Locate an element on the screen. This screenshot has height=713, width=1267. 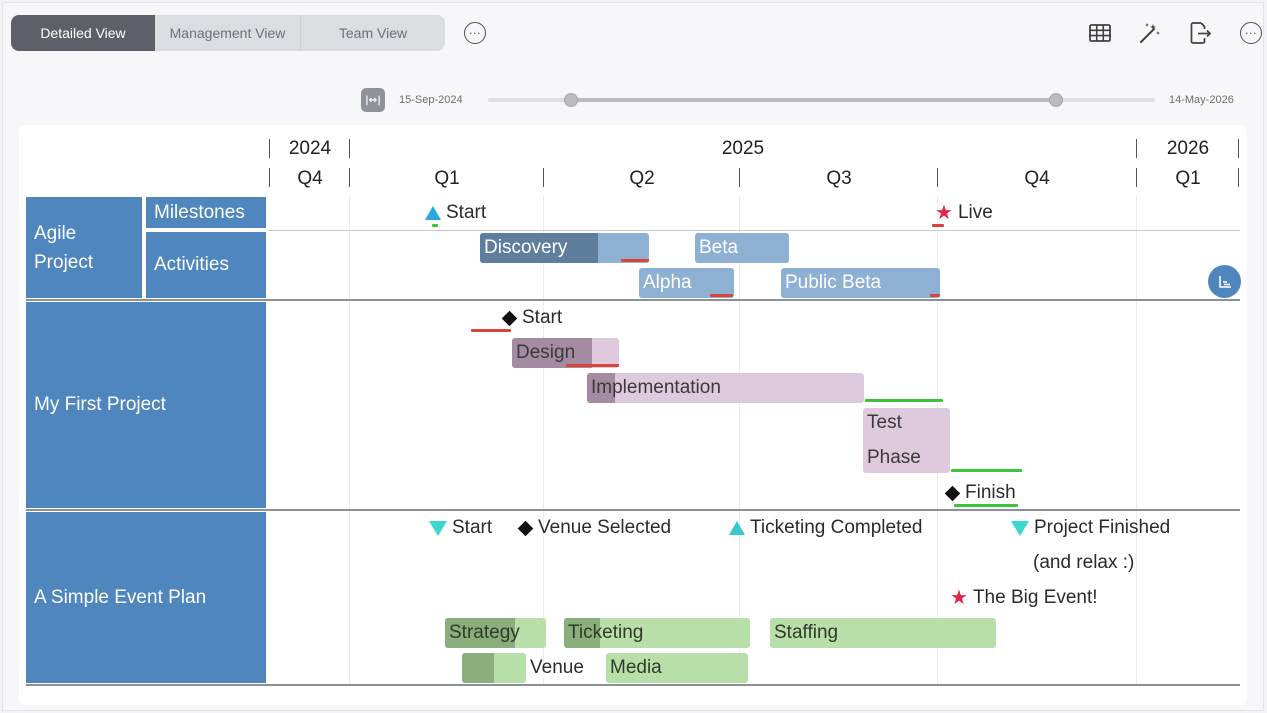
activity-label: Ticketing is located at coordinates (606, 632).